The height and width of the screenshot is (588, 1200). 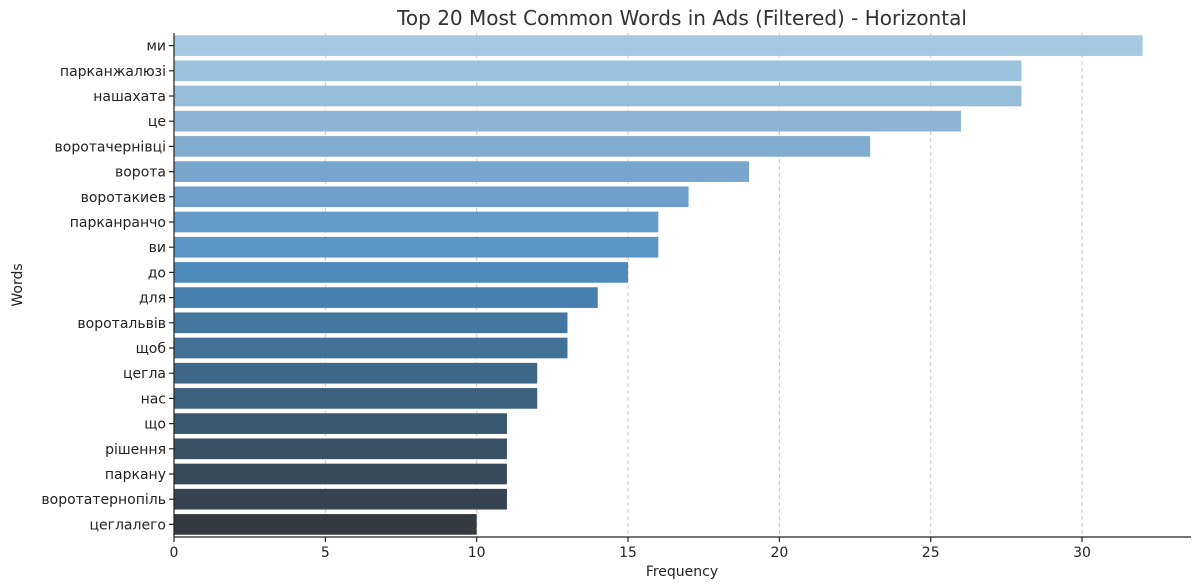 What do you see at coordinates (113, 72) in the screenshot?
I see `y-tick-label: парканжалюзі` at bounding box center [113, 72].